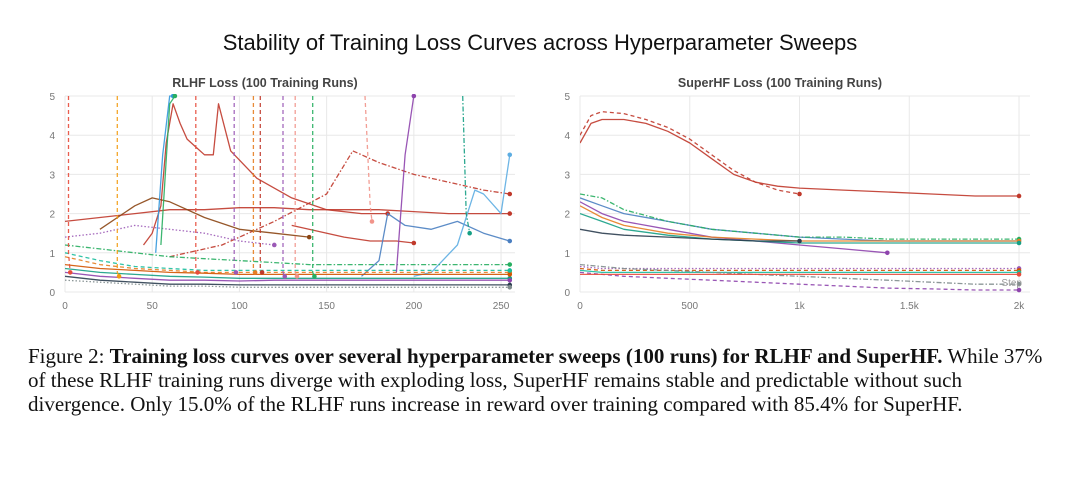  What do you see at coordinates (1011, 283) in the screenshot?
I see `step-annotation: Step` at bounding box center [1011, 283].